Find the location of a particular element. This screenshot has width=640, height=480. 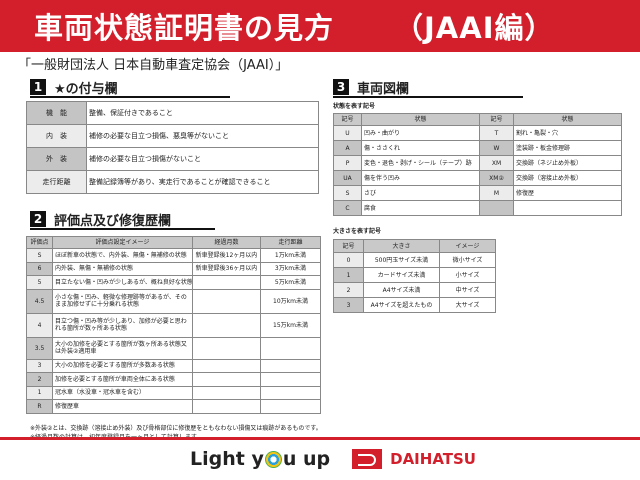

table-row: 6 内外装、無傷・無補修の状態 新車登録後36ヶ月以内 3万km未満 is located at coordinates (173, 268).